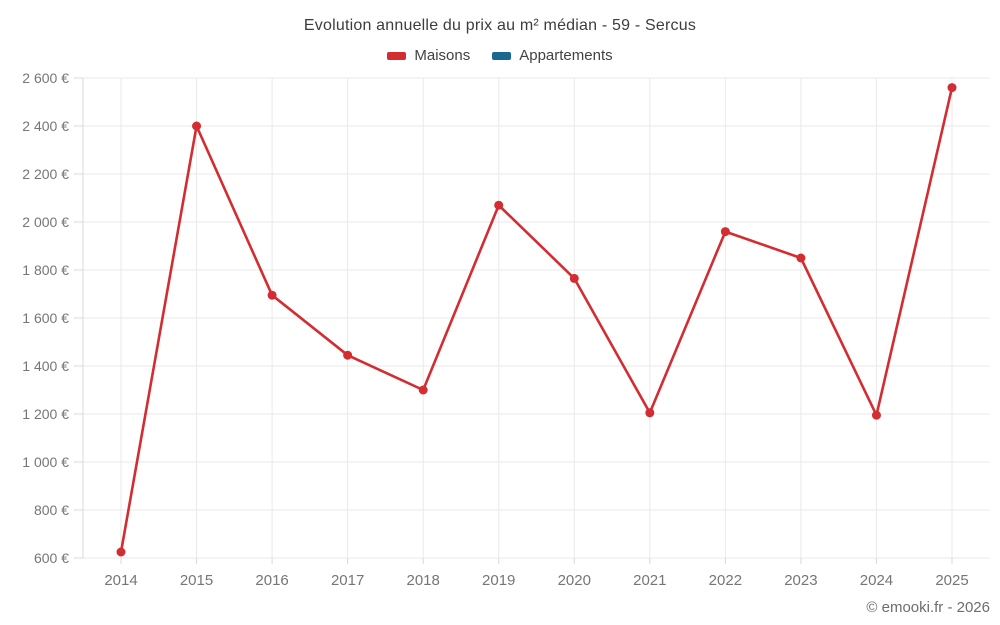 The image size is (1000, 625). Describe the element at coordinates (397, 55) in the screenshot. I see `maisons-swatch-icon` at that location.